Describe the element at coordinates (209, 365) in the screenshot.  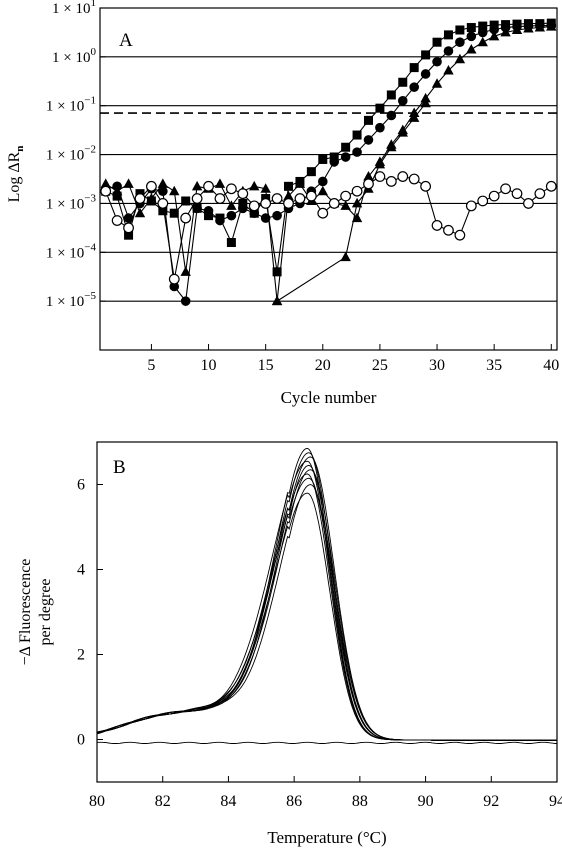
I see `panel-a-x-tick-label: 10` at that location.